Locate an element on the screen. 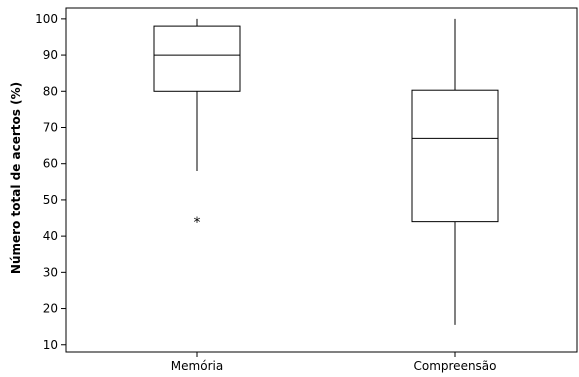 Image resolution: width=579 pixels, height=377 pixels. x-tick-label: Compreensão is located at coordinates (454, 366).